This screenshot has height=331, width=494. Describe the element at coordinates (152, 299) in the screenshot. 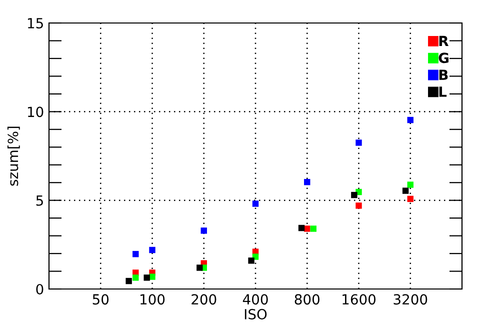

I see `x-tick-label: 100` at that location.